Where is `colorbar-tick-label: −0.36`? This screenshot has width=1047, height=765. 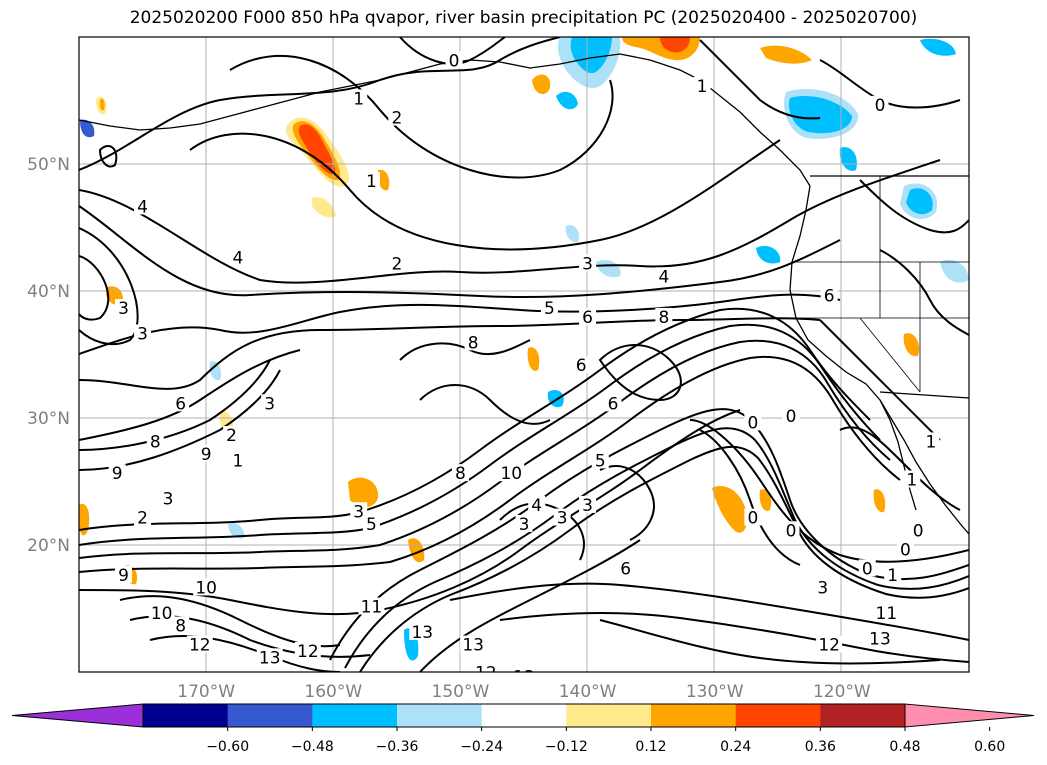
colorbar-tick-label: −0.36 is located at coordinates (397, 747).